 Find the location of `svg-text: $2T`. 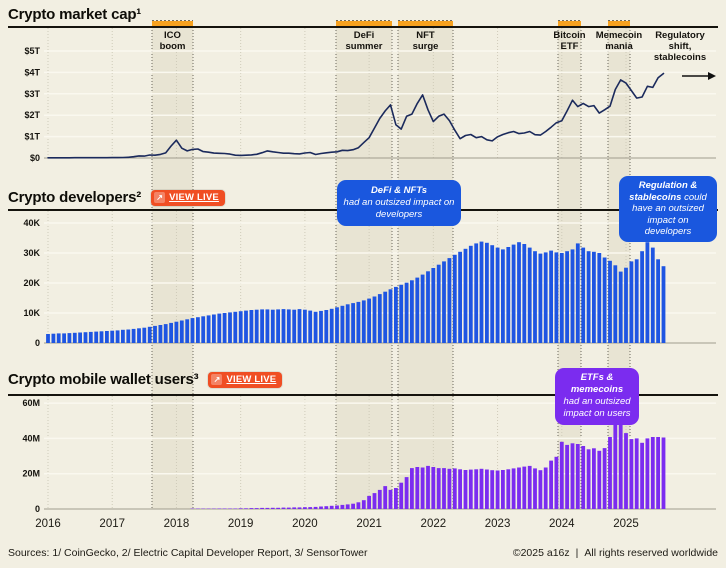

svg-text: $2T is located at coordinates (32, 115).